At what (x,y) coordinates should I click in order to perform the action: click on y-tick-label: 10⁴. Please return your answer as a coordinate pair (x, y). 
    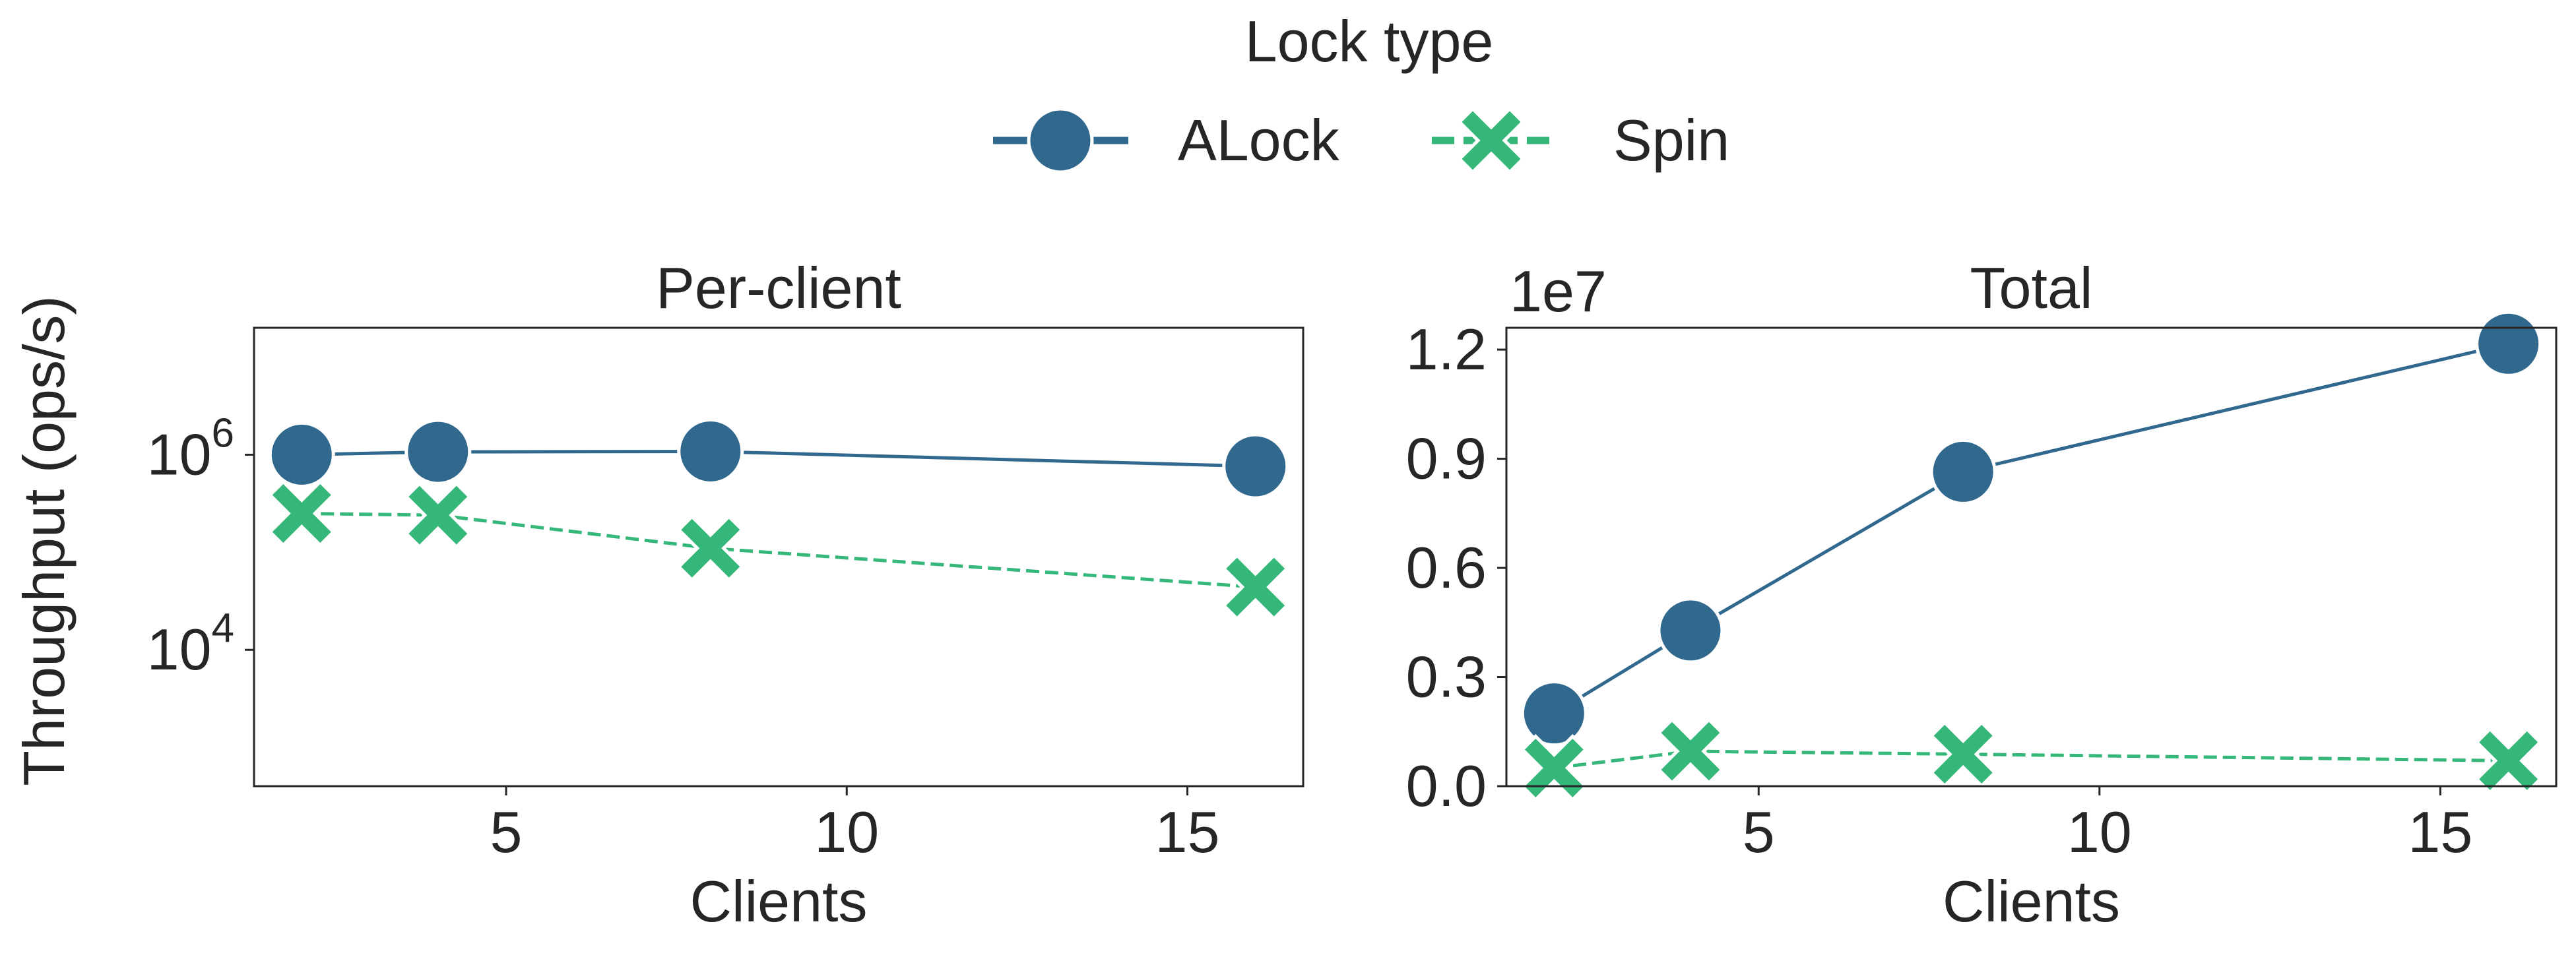
    Looking at the image, I should click on (190, 643).